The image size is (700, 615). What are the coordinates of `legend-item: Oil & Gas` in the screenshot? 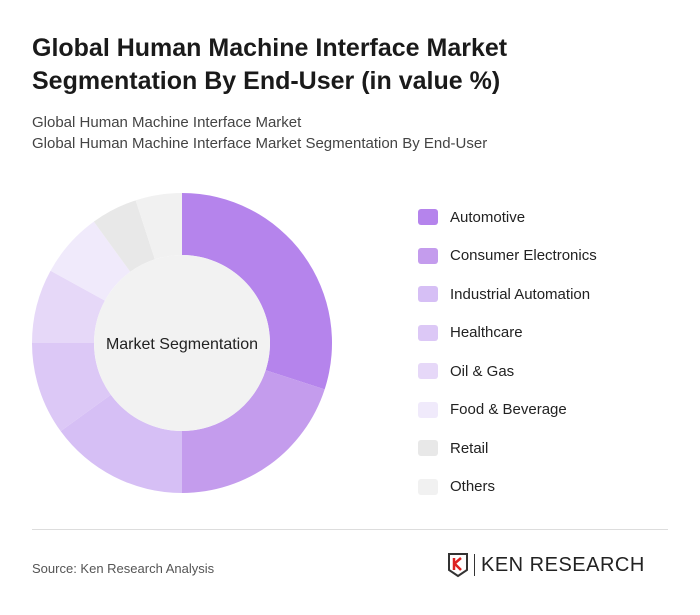 It's located at (507, 371).